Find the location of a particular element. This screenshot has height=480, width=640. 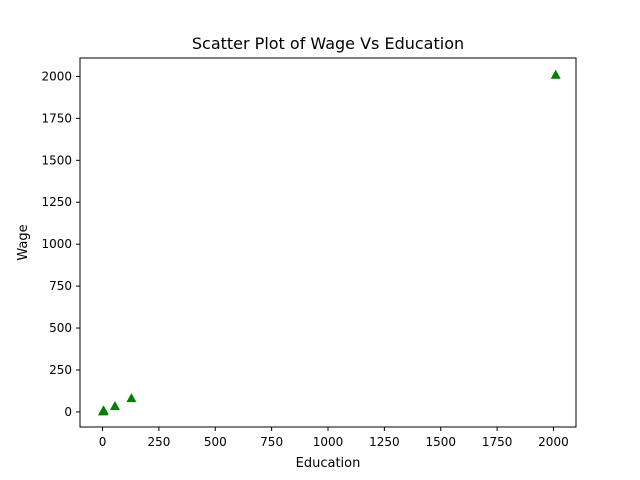

y-tick-label: 1000 is located at coordinates (56, 244).